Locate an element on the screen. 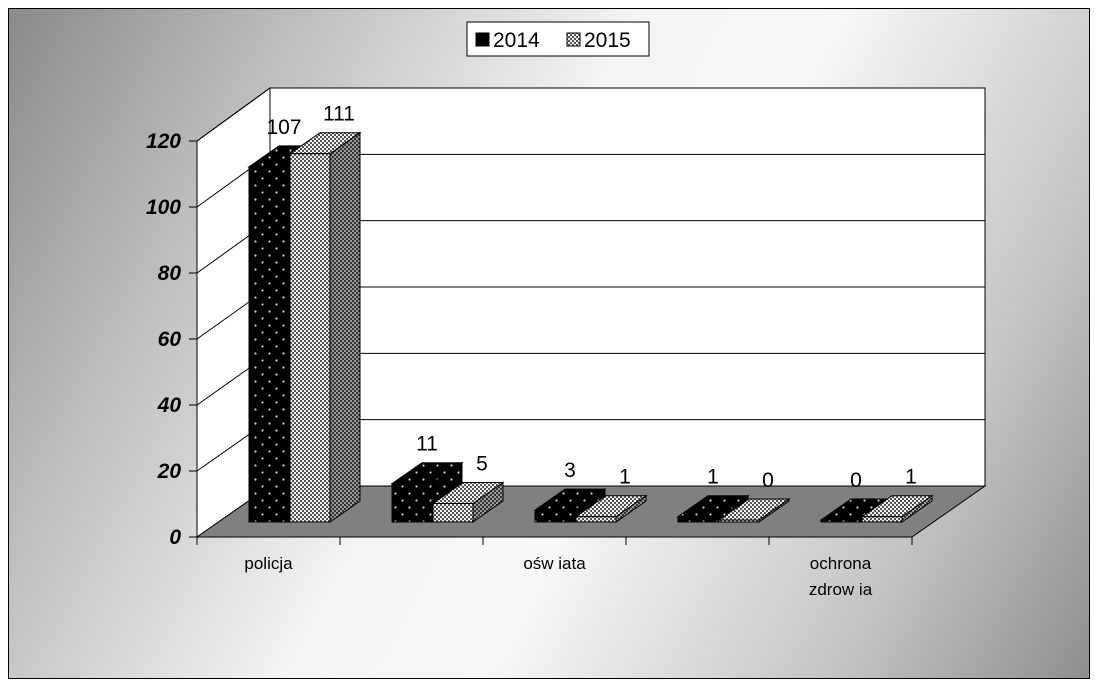 The width and height of the screenshot is (1095, 686). x-axis: policja ośw iata ochrona zdrow ia is located at coordinates (554, 567).